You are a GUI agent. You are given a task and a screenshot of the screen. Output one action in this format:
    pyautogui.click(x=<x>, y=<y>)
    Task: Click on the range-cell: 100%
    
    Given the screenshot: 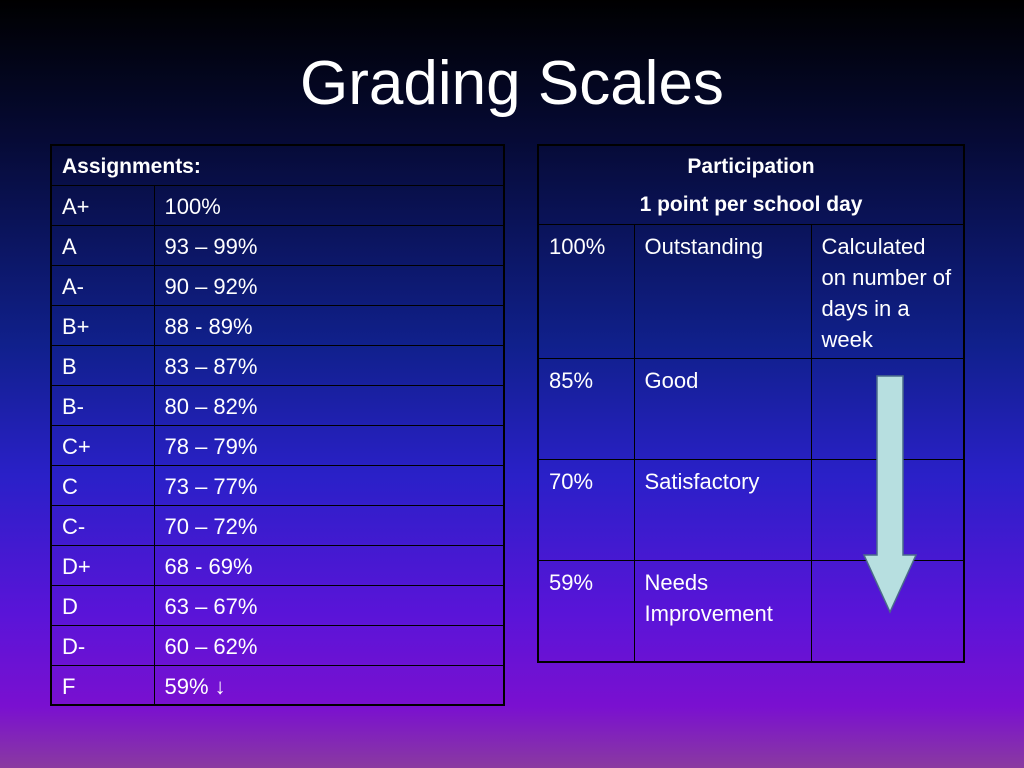 What is the action you would take?
    pyautogui.click(x=329, y=205)
    